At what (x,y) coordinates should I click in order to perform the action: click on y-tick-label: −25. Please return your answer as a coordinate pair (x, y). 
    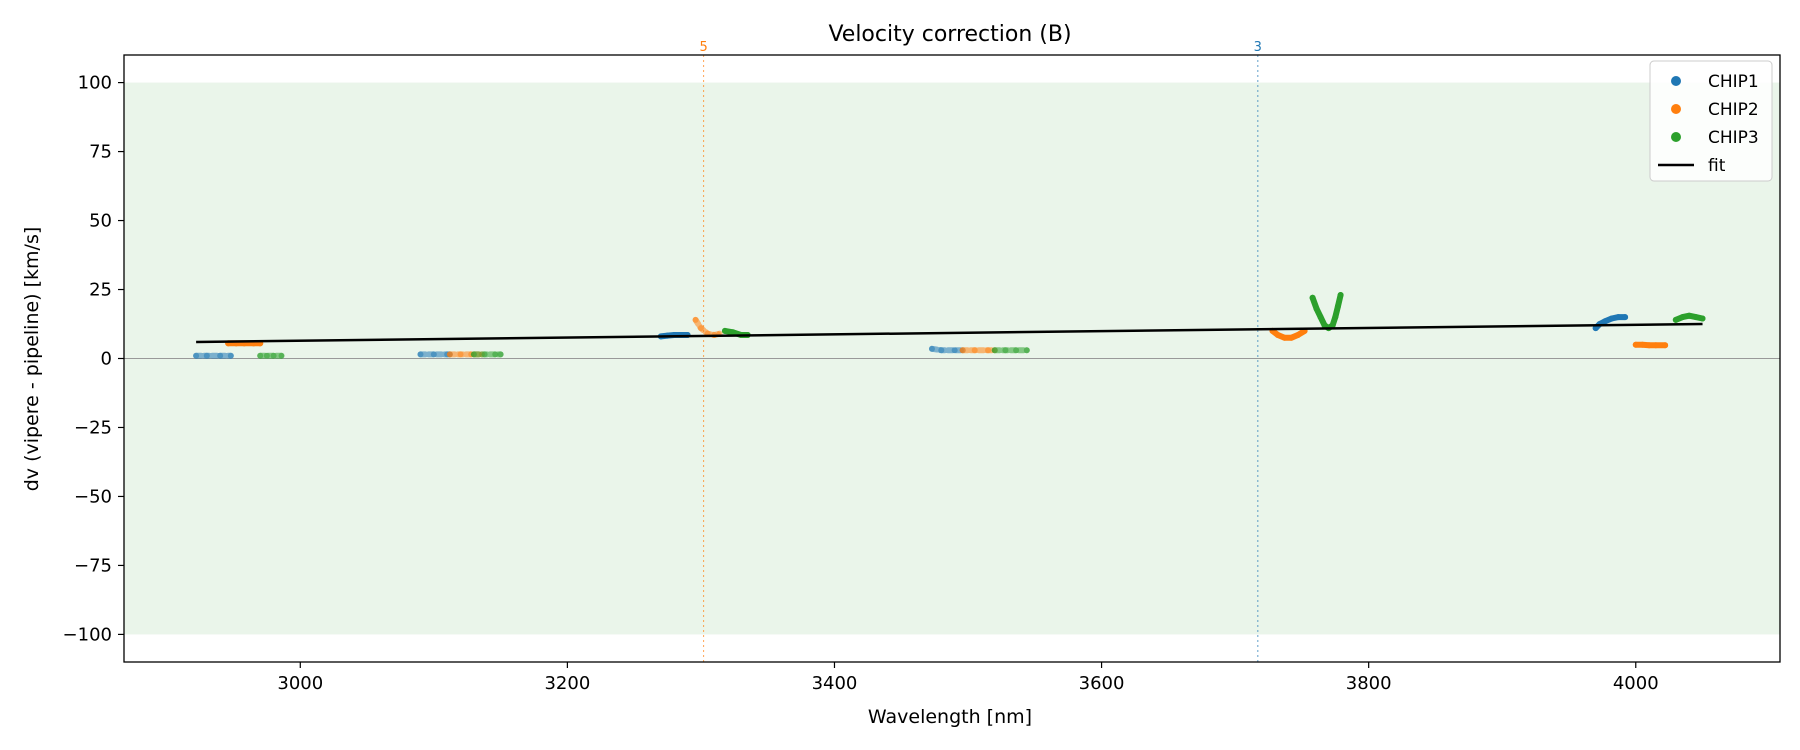
    Looking at the image, I should click on (93, 427).